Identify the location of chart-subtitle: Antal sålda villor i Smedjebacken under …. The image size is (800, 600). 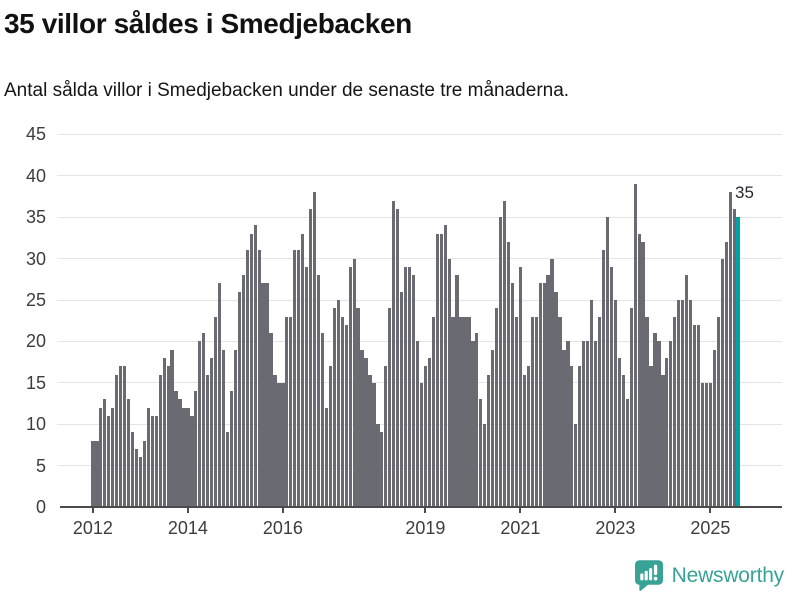
(287, 90).